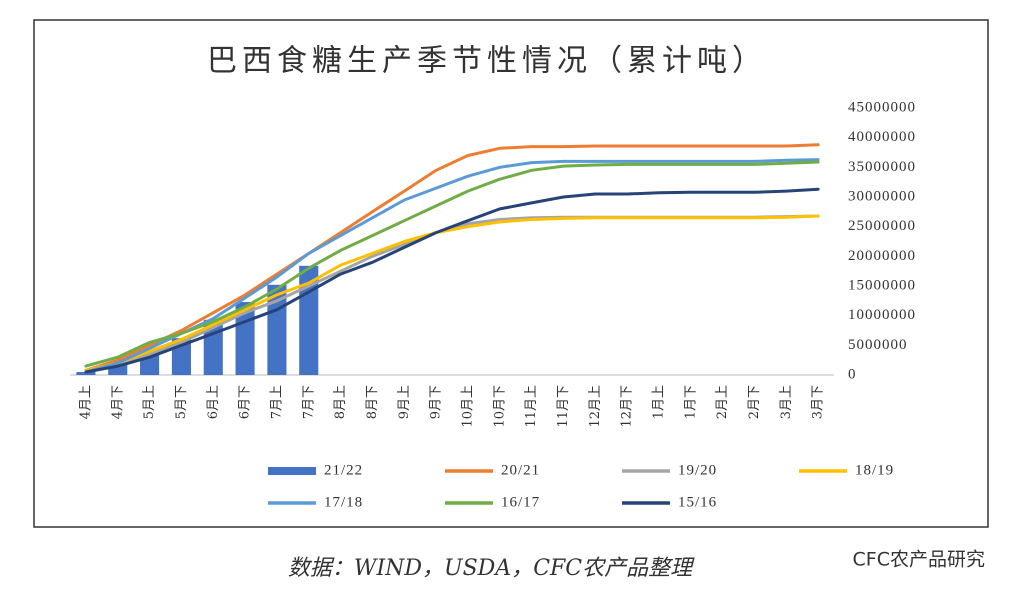  What do you see at coordinates (882, 107) in the screenshot?
I see `y-tick-label: 45000000` at bounding box center [882, 107].